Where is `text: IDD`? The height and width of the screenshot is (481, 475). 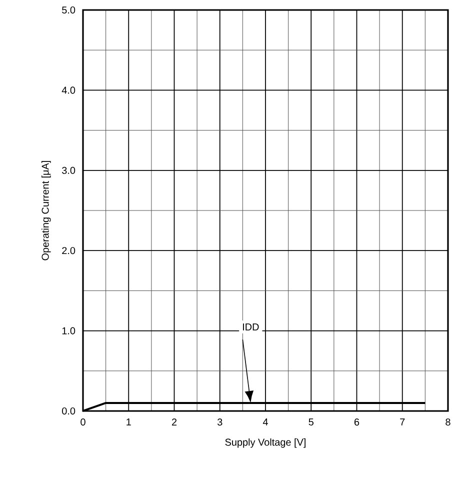 text: IDD is located at coordinates (251, 327).